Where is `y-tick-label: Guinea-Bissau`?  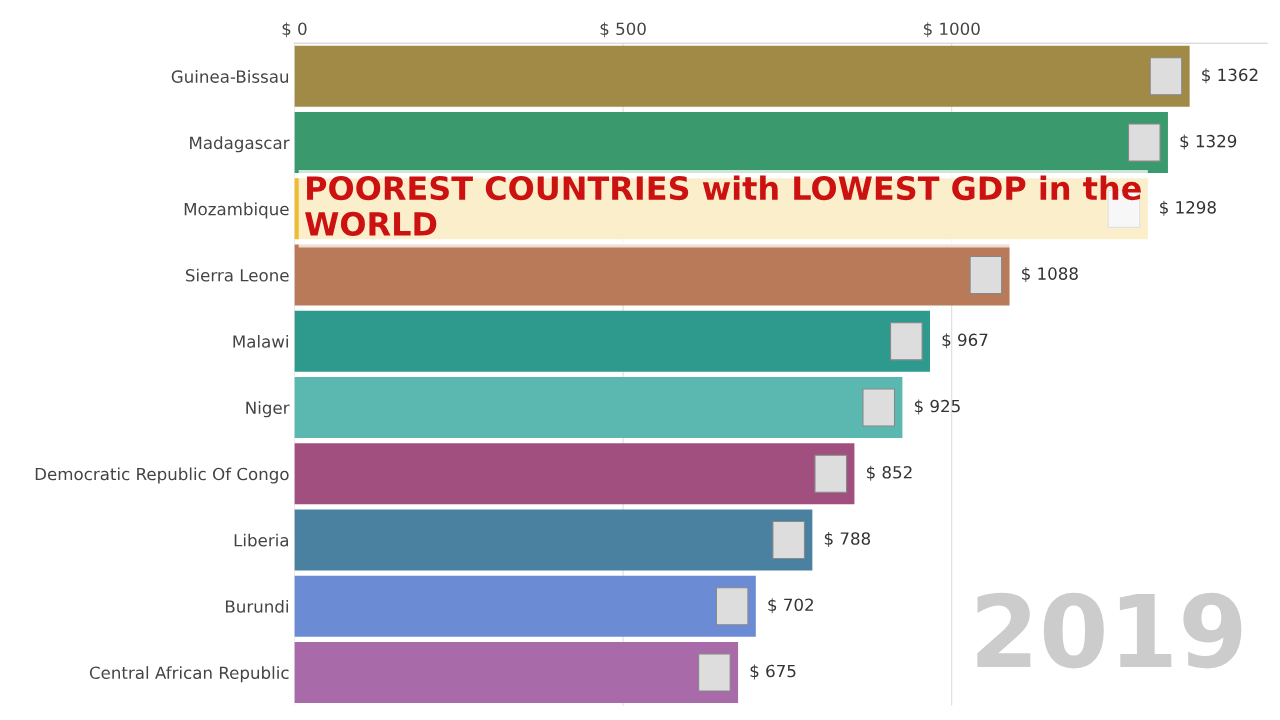
y-tick-label: Guinea-Bissau is located at coordinates (230, 76).